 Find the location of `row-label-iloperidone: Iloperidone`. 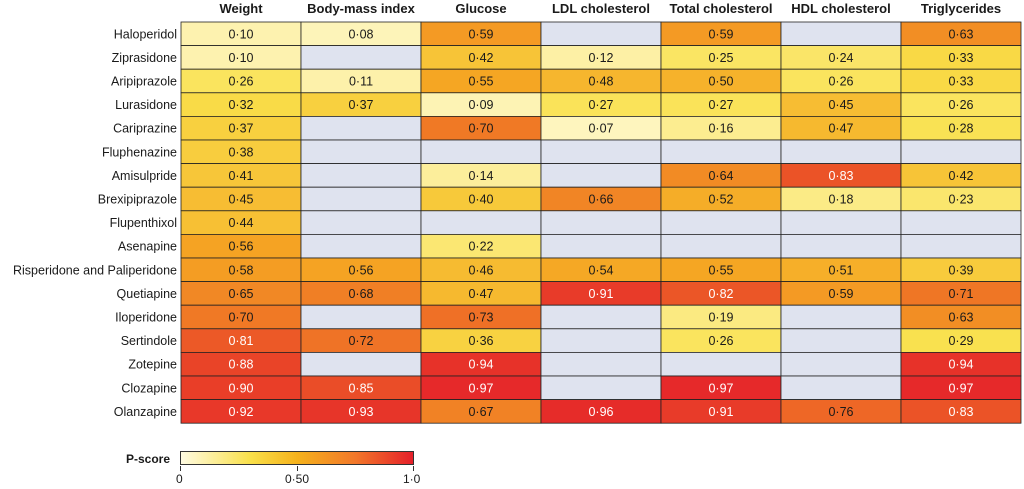

row-label-iloperidone: Iloperidone is located at coordinates (146, 318).